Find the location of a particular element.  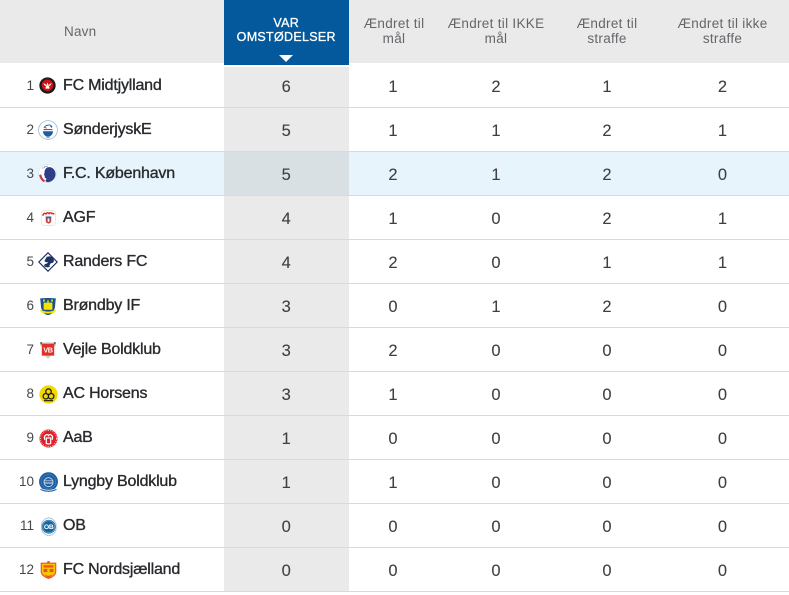

svg-text: OB is located at coordinates (48, 527).